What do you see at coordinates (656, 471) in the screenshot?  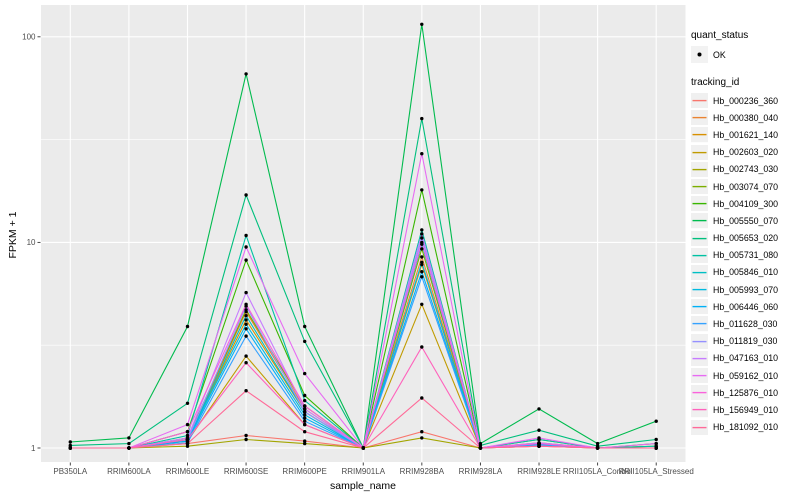 I see `x-tick-label: RRII105LA_Stressed` at bounding box center [656, 471].